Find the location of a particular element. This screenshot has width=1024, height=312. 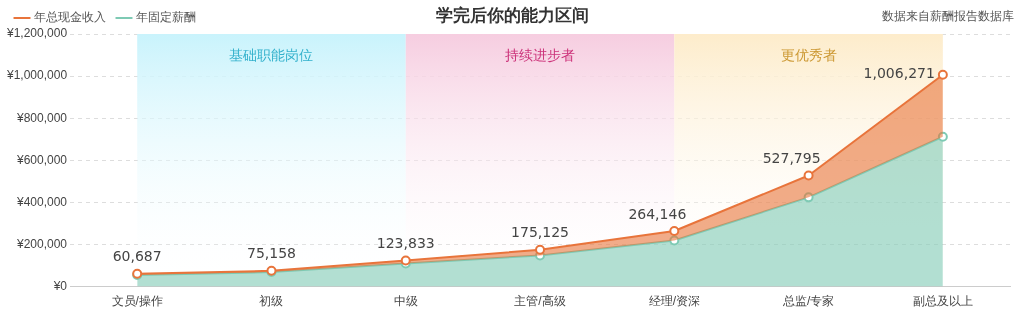

data-label: 527,795 is located at coordinates (791, 158).